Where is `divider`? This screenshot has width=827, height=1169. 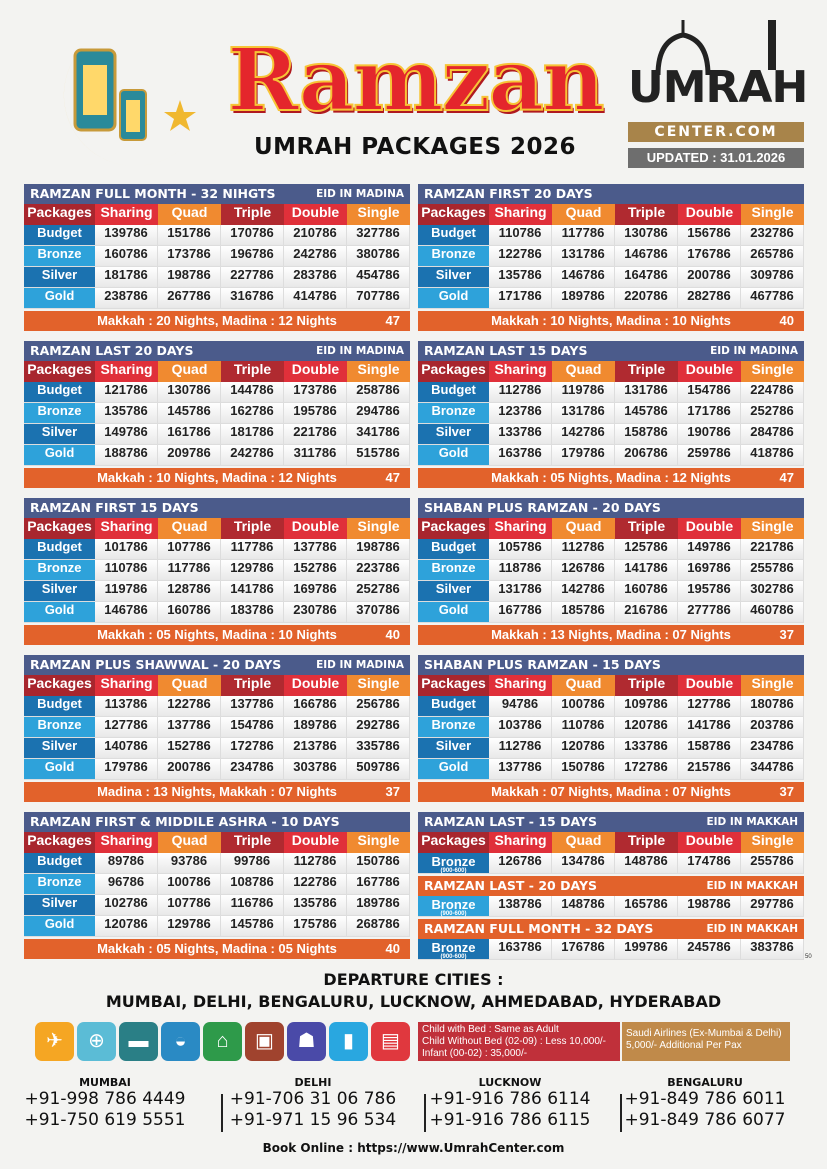 divider is located at coordinates (222, 1113).